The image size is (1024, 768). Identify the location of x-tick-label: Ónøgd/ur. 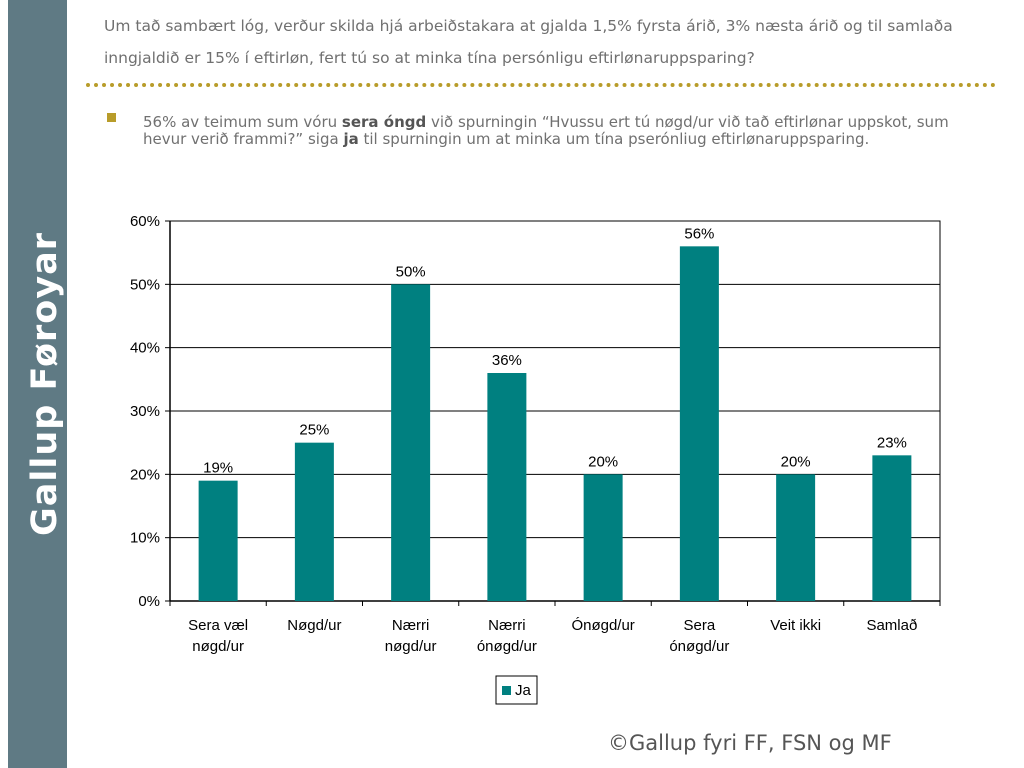
(602, 625).